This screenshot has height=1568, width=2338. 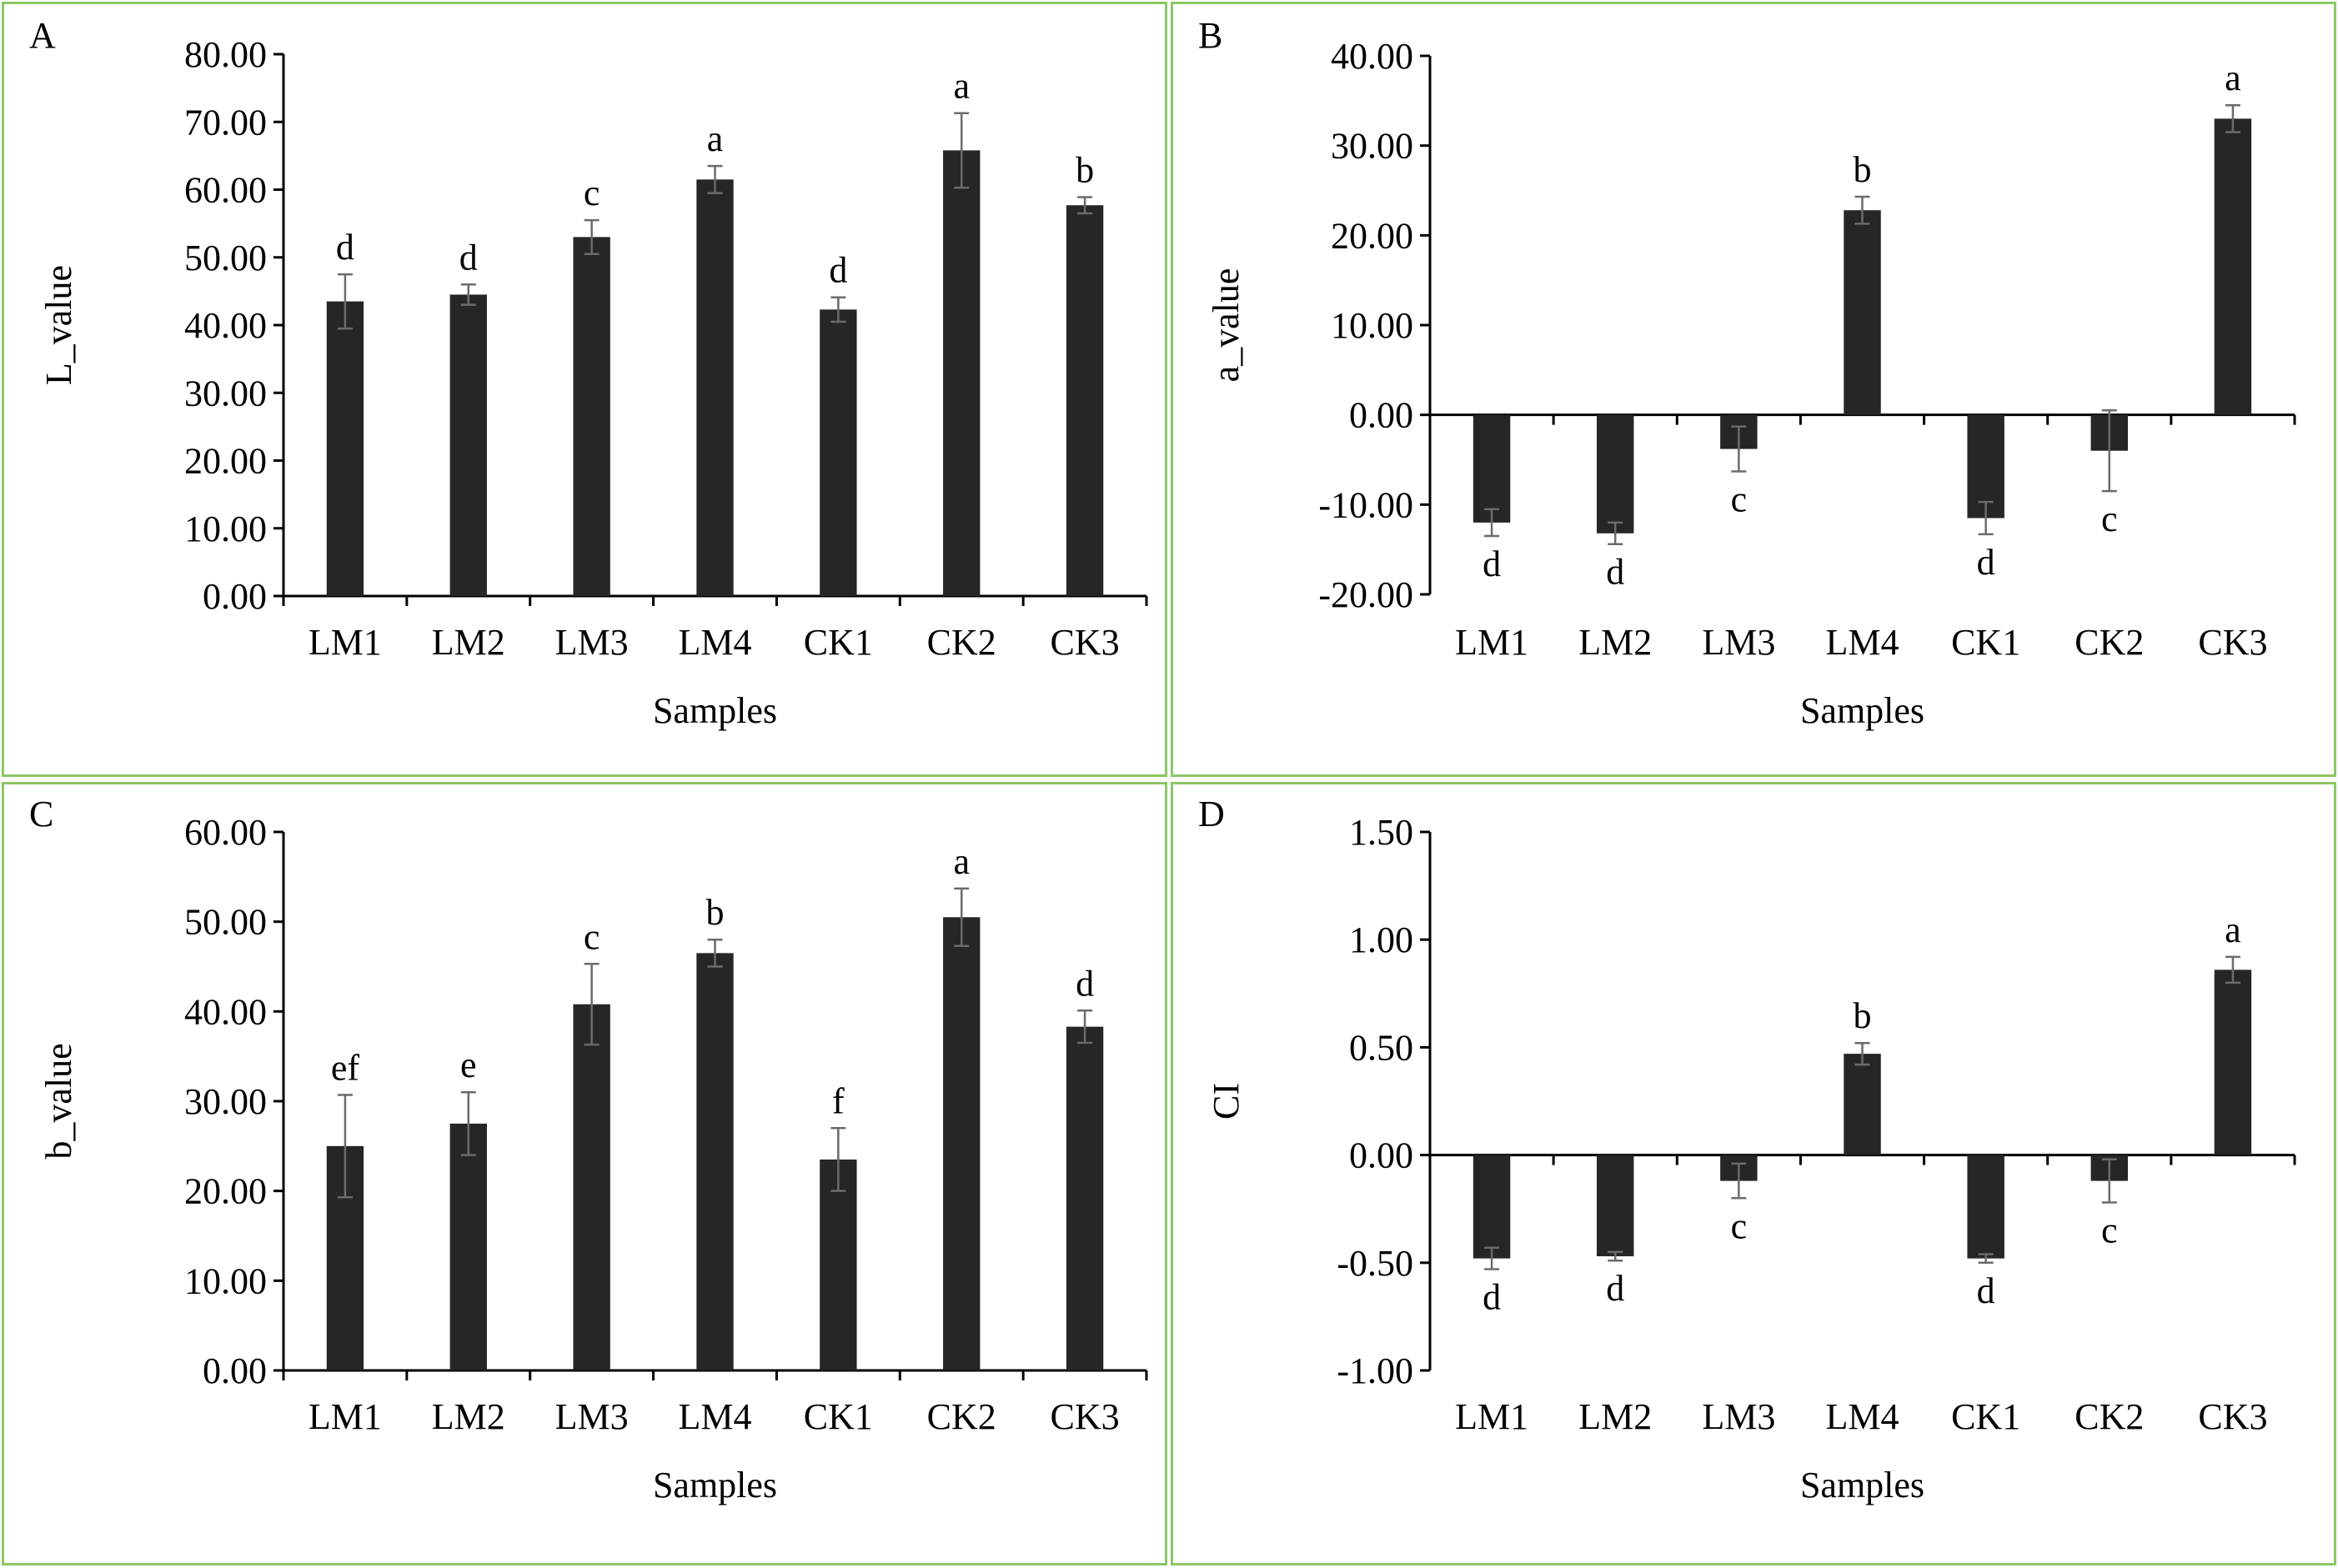 What do you see at coordinates (226, 122) in the screenshot?
I see `y-tick-label: 70.00` at bounding box center [226, 122].